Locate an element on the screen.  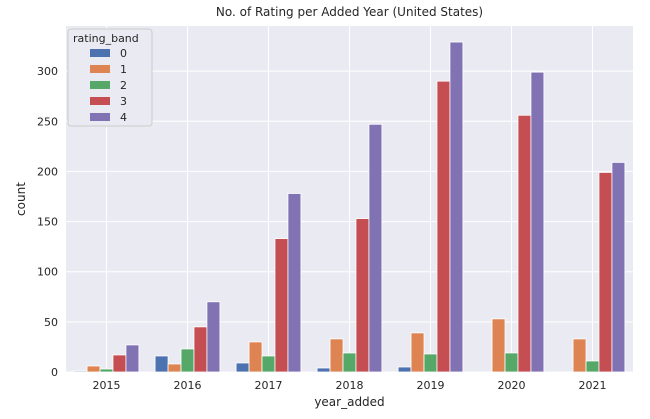
x-tick-label: 2018 is located at coordinates (350, 385).